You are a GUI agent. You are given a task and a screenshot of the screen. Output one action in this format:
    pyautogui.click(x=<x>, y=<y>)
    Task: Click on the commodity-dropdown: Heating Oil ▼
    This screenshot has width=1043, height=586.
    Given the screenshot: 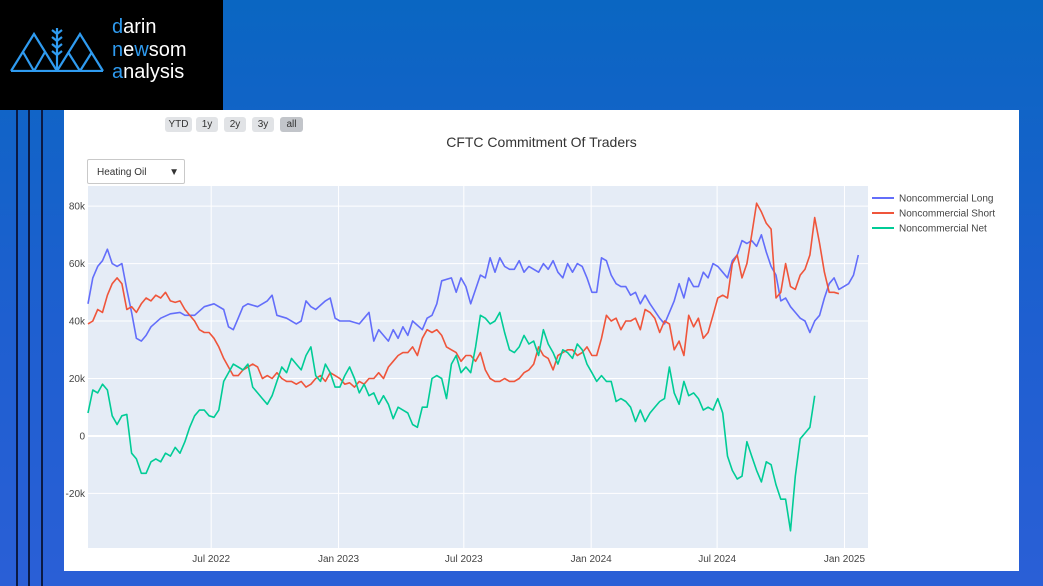 What is the action you would take?
    pyautogui.click(x=136, y=171)
    